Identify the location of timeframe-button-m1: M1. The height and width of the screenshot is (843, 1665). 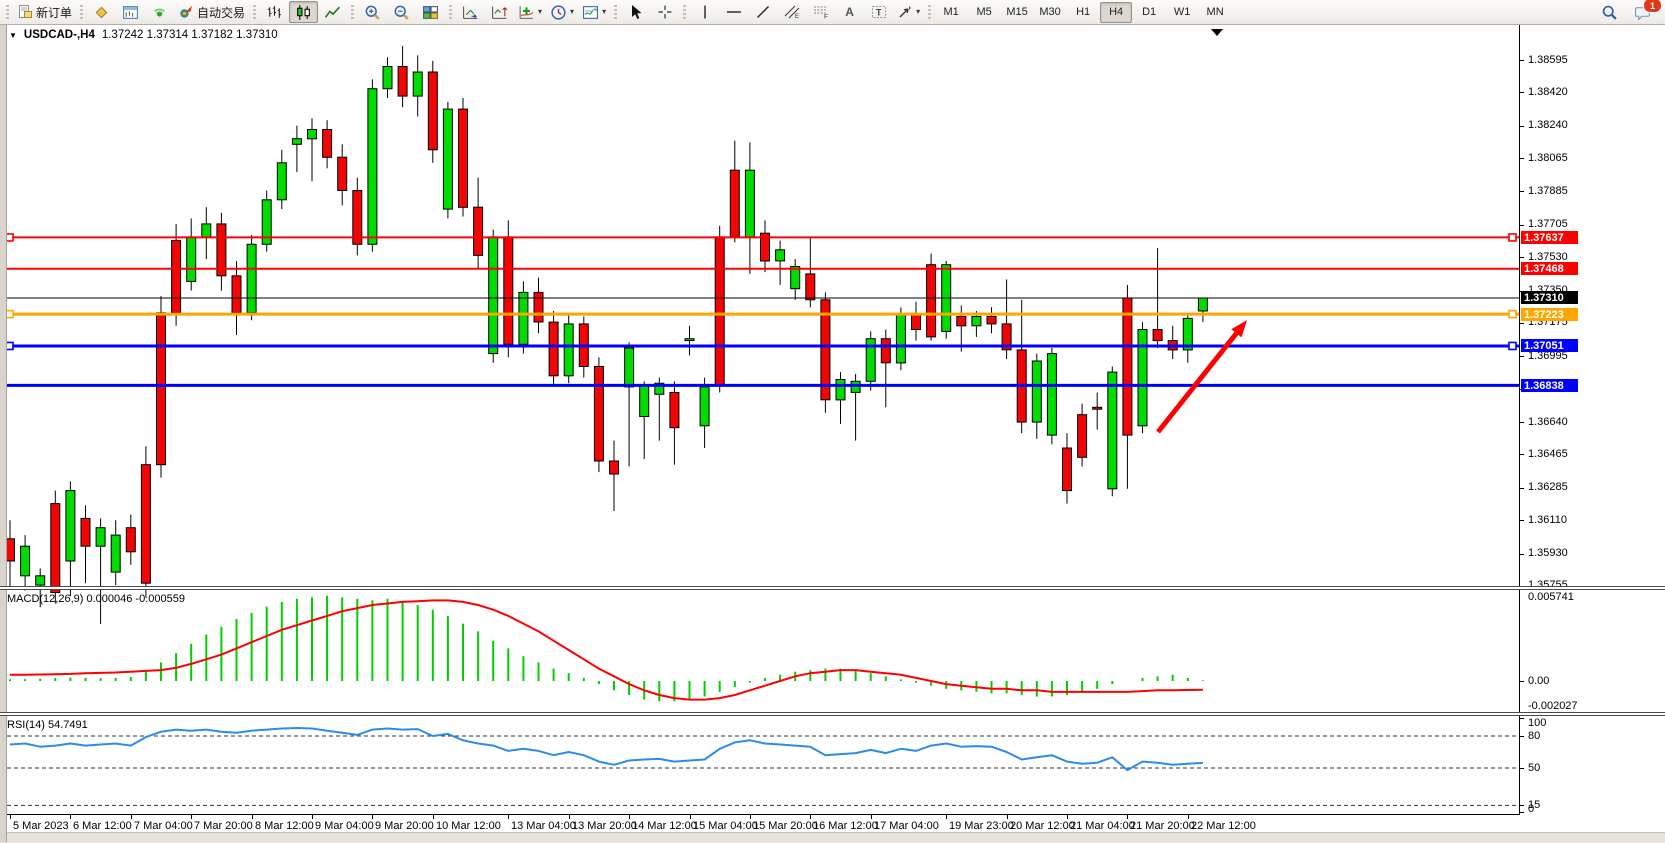
(951, 12).